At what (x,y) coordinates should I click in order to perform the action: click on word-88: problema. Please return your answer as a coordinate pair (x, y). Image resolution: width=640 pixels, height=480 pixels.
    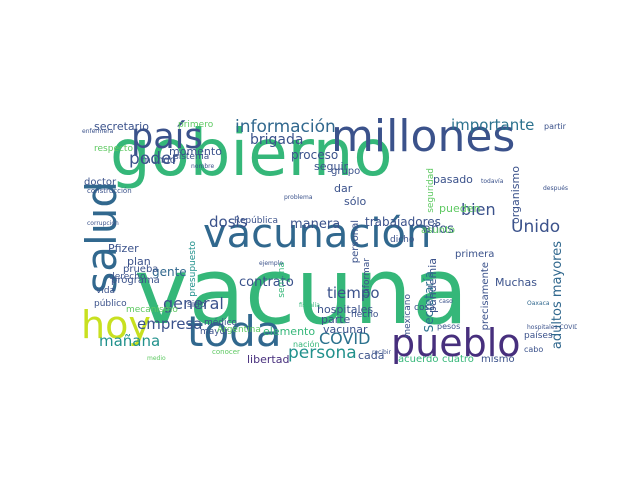
    Looking at the image, I should click on (298, 197).